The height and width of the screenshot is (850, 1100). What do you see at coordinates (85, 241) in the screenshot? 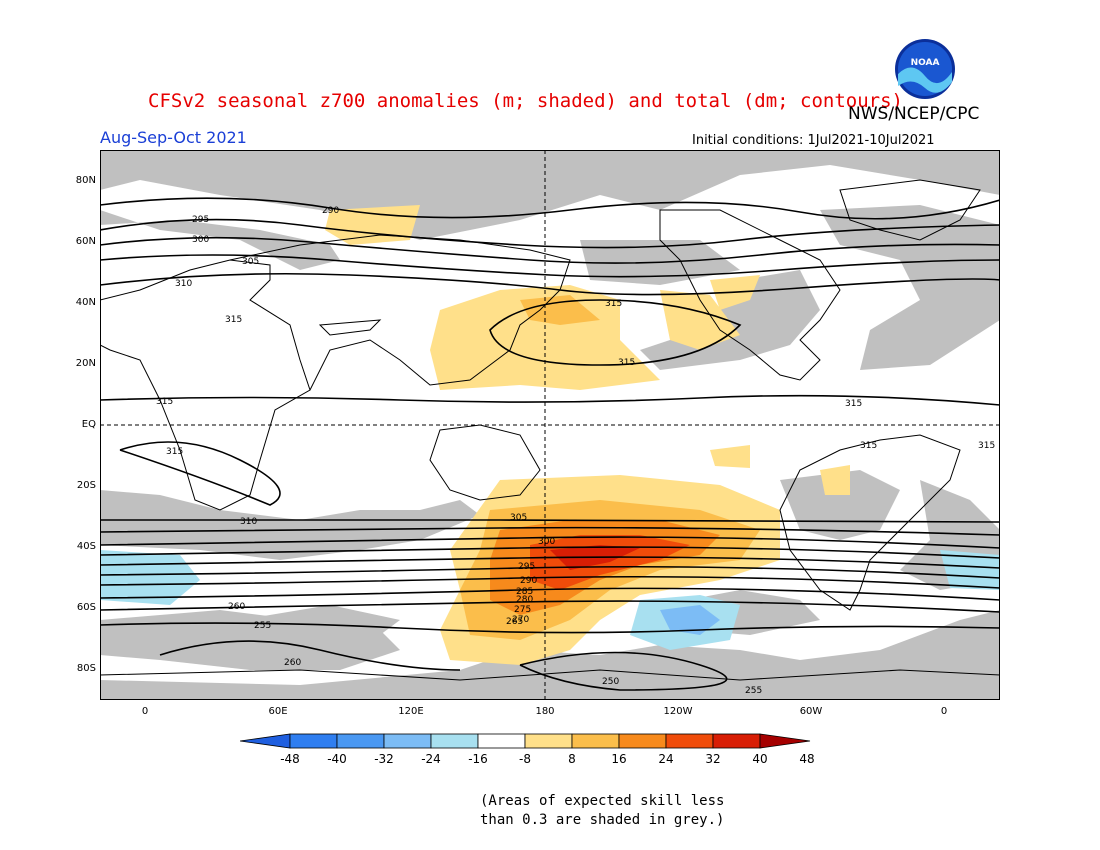
I see `lat-label: 60N` at bounding box center [85, 241].